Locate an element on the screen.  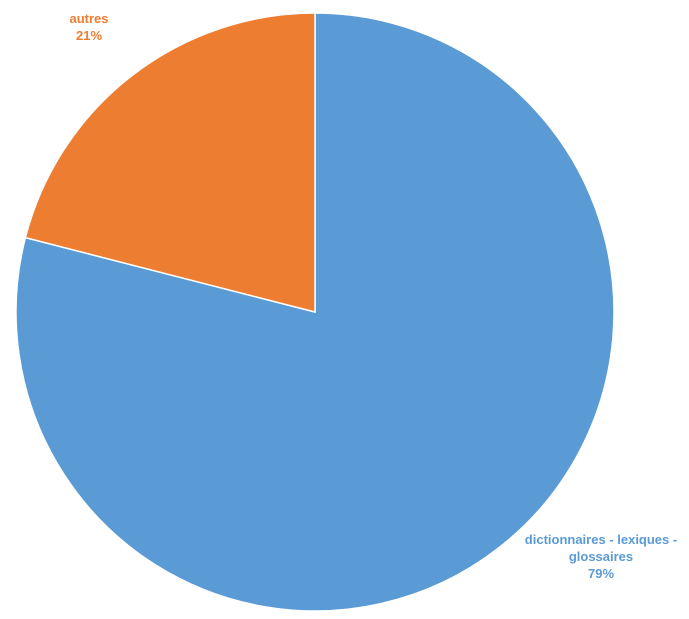
pie-slice-category-label: glossaires is located at coordinates (601, 556).